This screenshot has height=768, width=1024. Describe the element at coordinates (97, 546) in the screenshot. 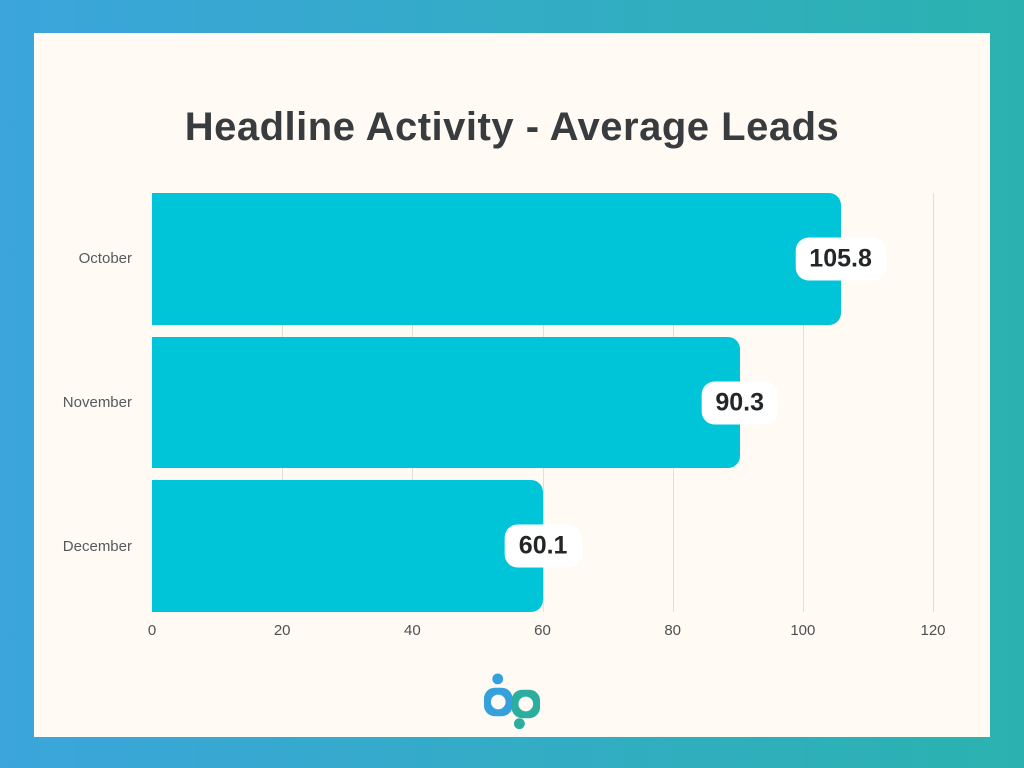

I see `category-label: December` at that location.